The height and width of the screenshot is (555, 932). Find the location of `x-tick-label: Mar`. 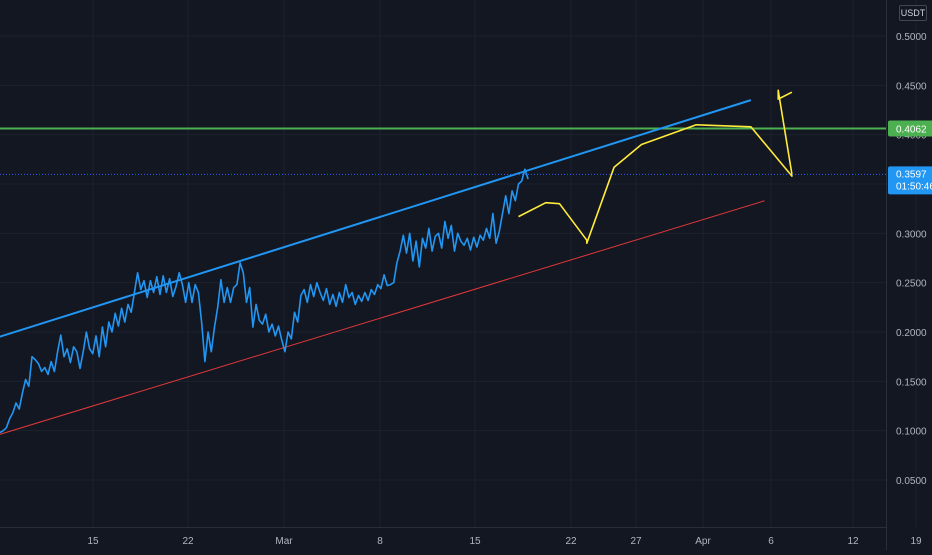

x-tick-label: Mar is located at coordinates (284, 541).